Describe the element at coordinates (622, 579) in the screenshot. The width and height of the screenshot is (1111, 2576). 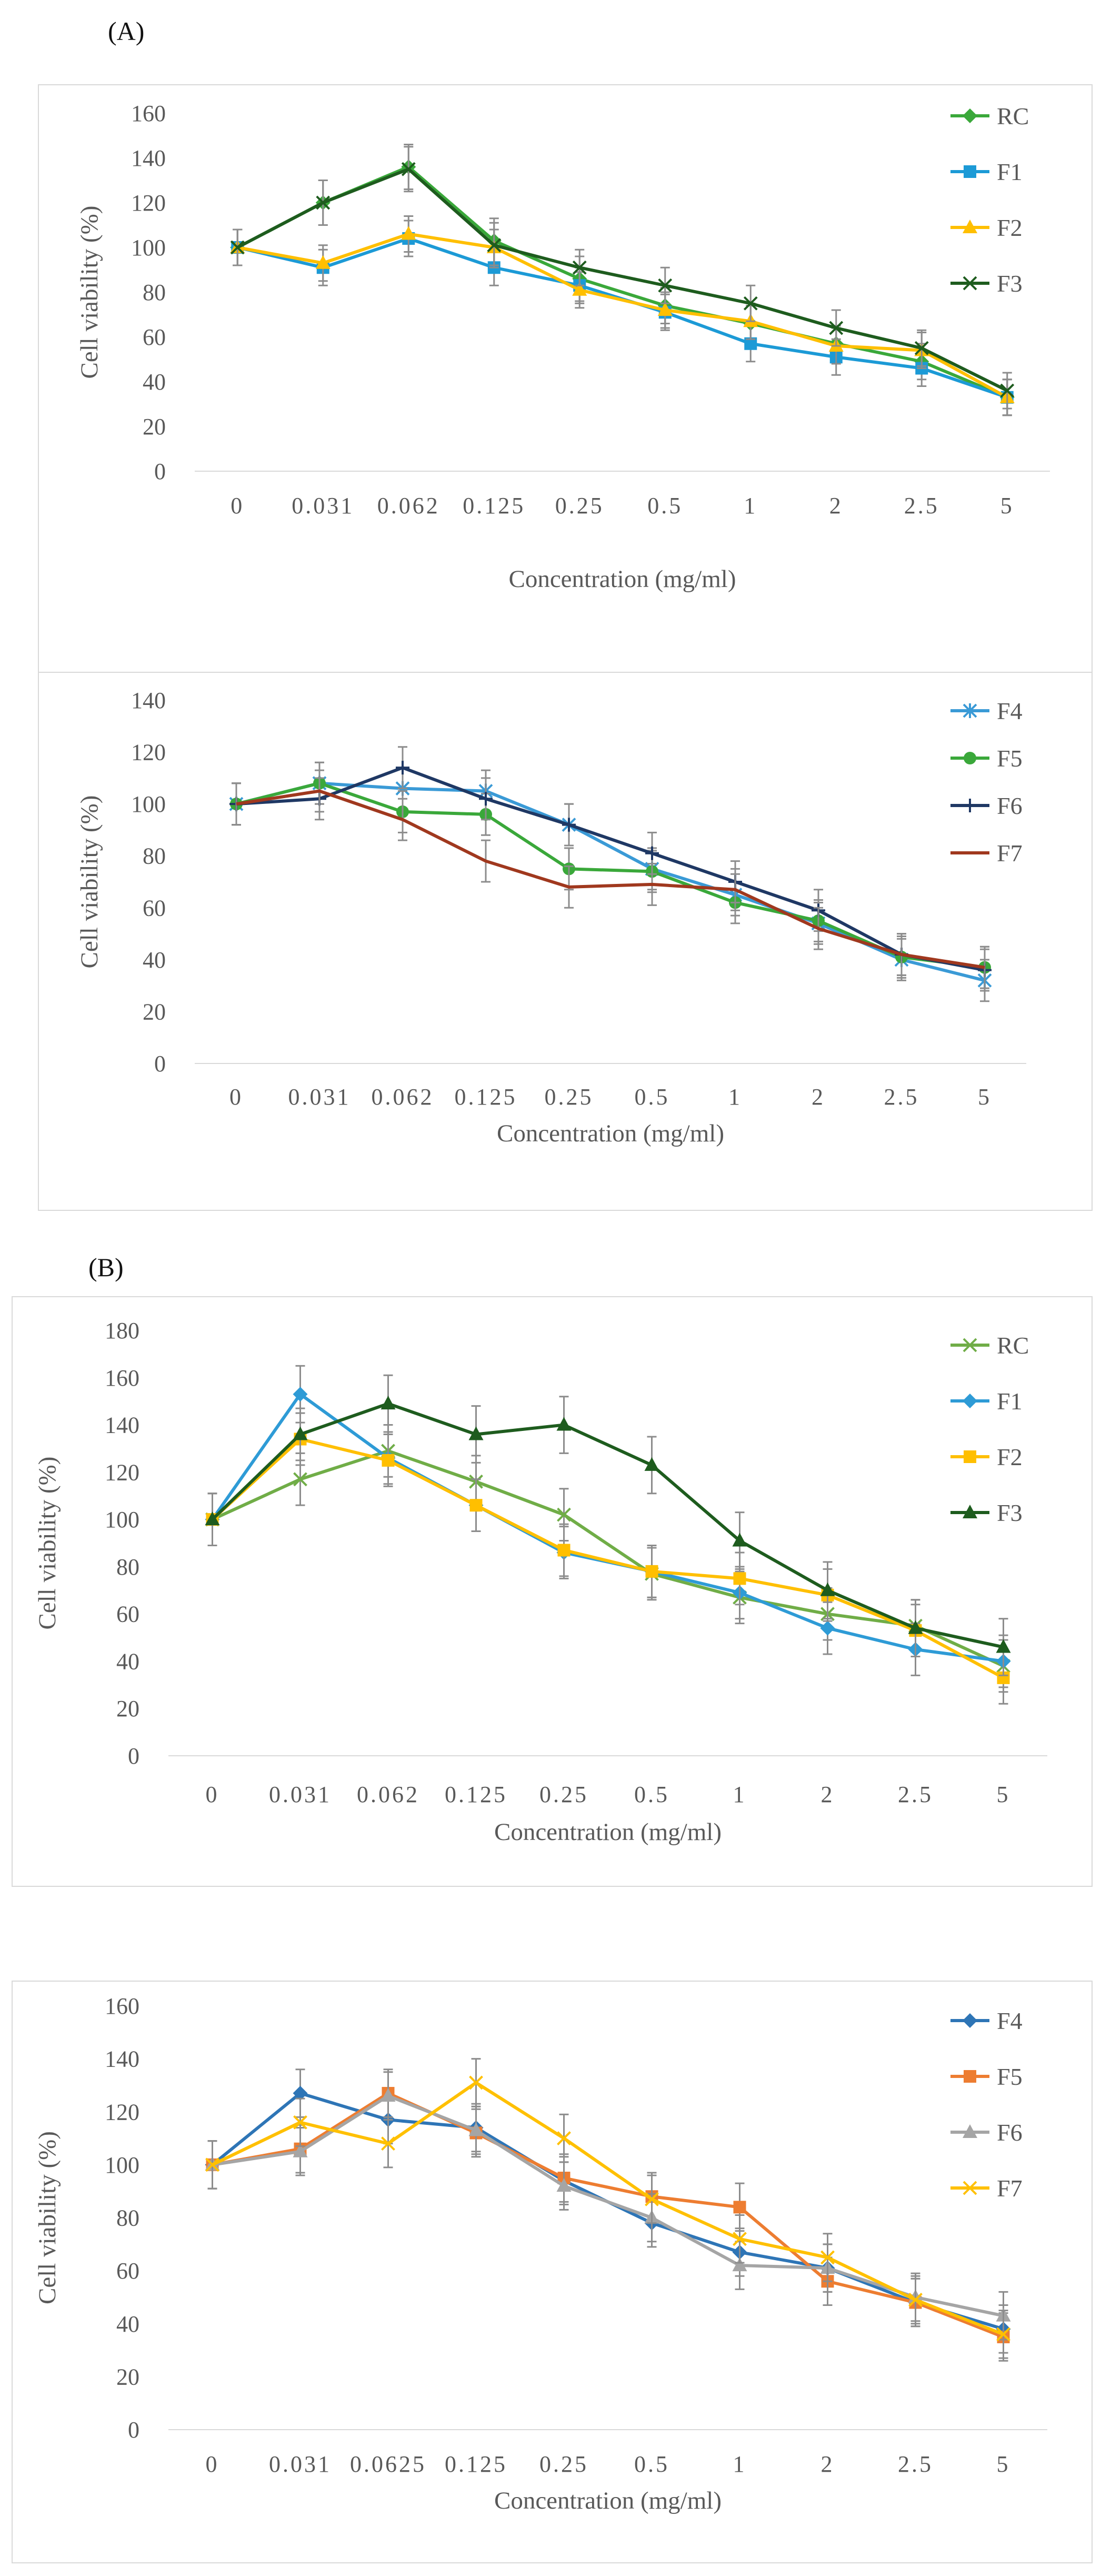
I see `x-axis-title: Concentration (mg/ml)` at that location.